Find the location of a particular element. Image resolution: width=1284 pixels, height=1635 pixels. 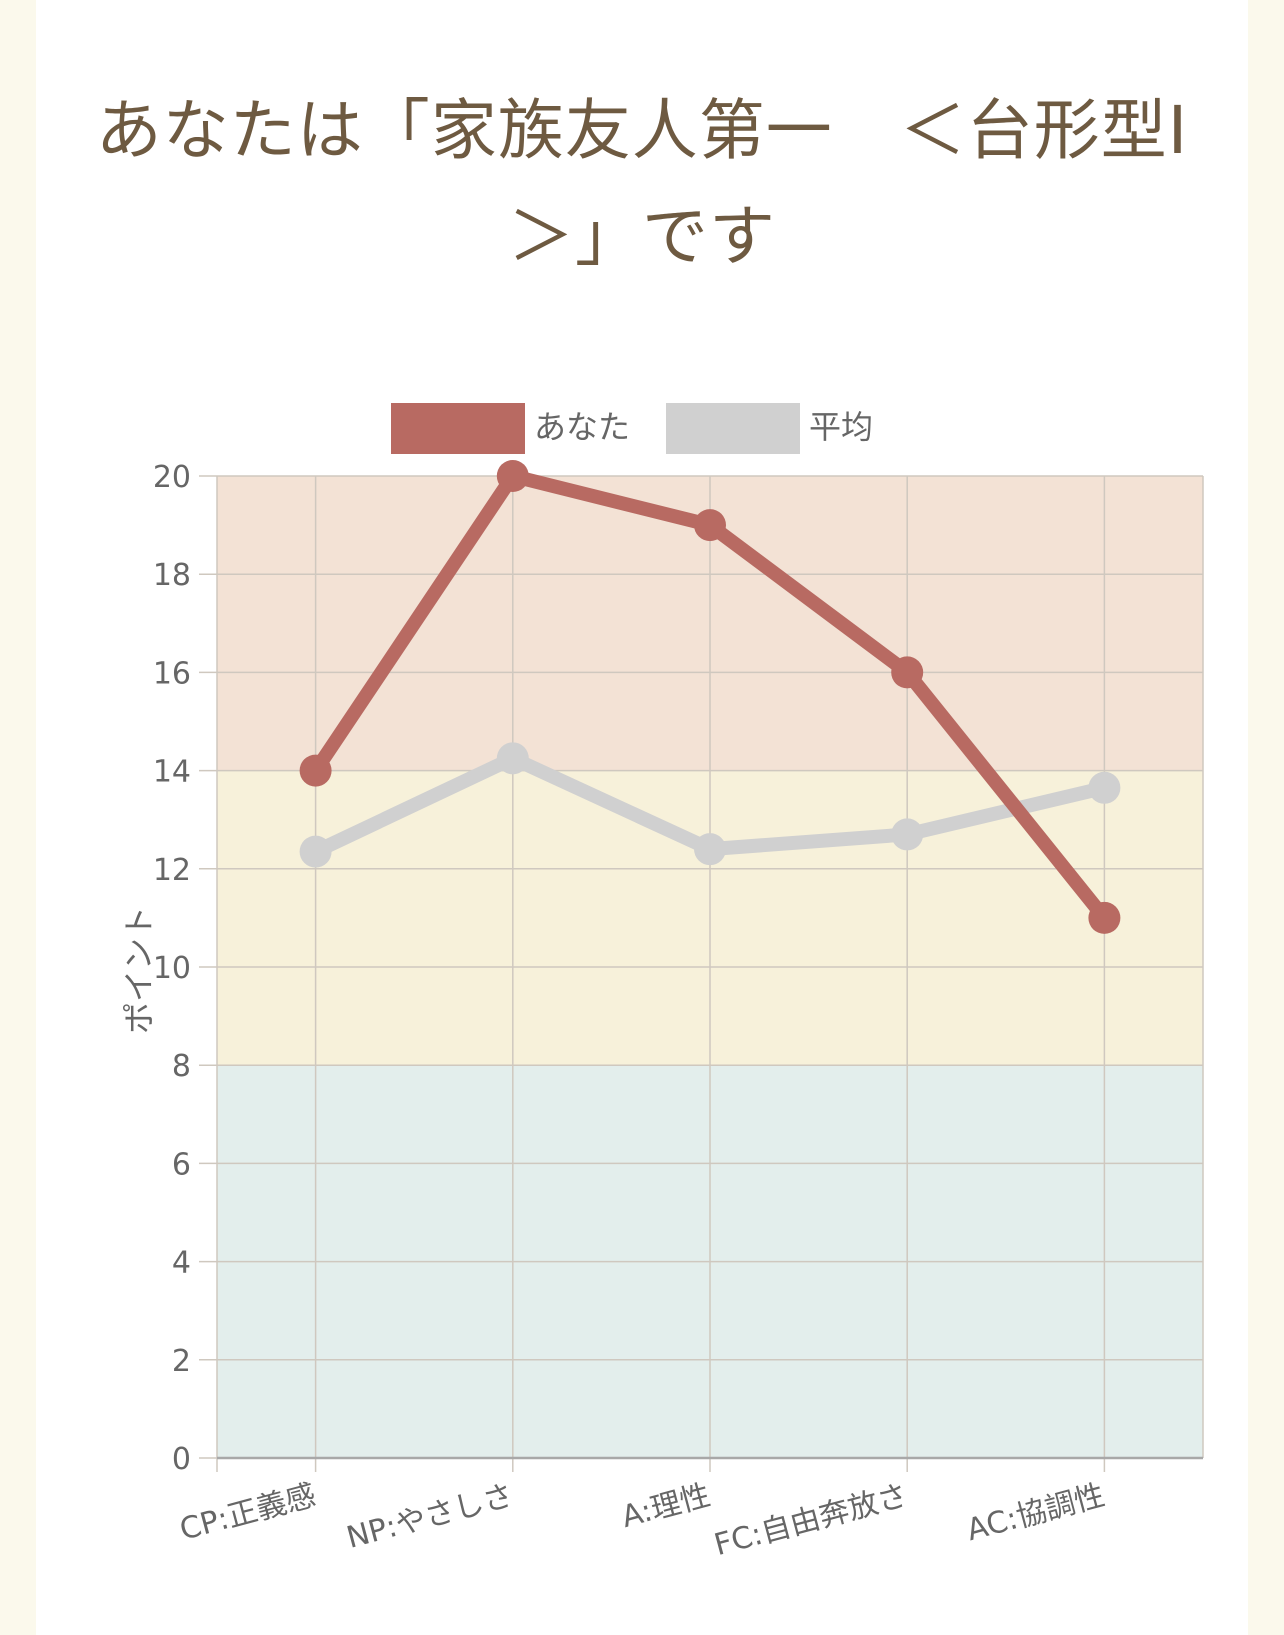

result-title: あなたは「家族友人第一 ＜台形型Ⅰ＞」です is located at coordinates (642, 183).